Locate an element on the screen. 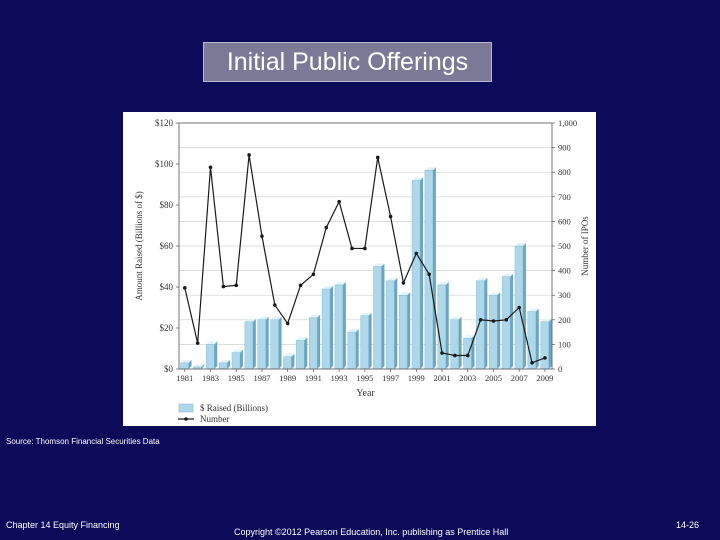 The image size is (720, 540). legend: $ Raised (Billions)Number is located at coordinates (223, 413).